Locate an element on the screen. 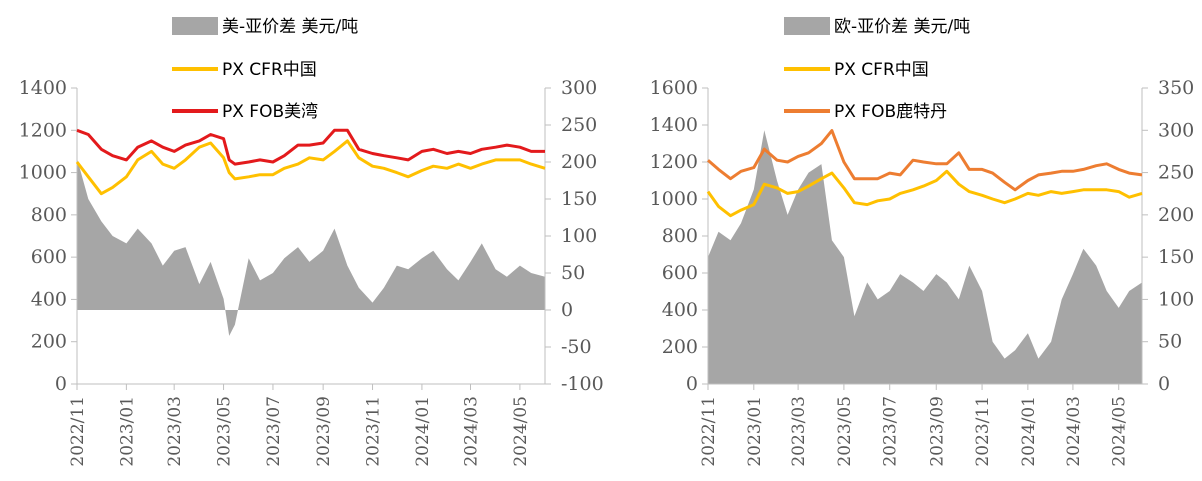 The image size is (1202, 481). legend-label: PX FOB美湾 is located at coordinates (270, 112).